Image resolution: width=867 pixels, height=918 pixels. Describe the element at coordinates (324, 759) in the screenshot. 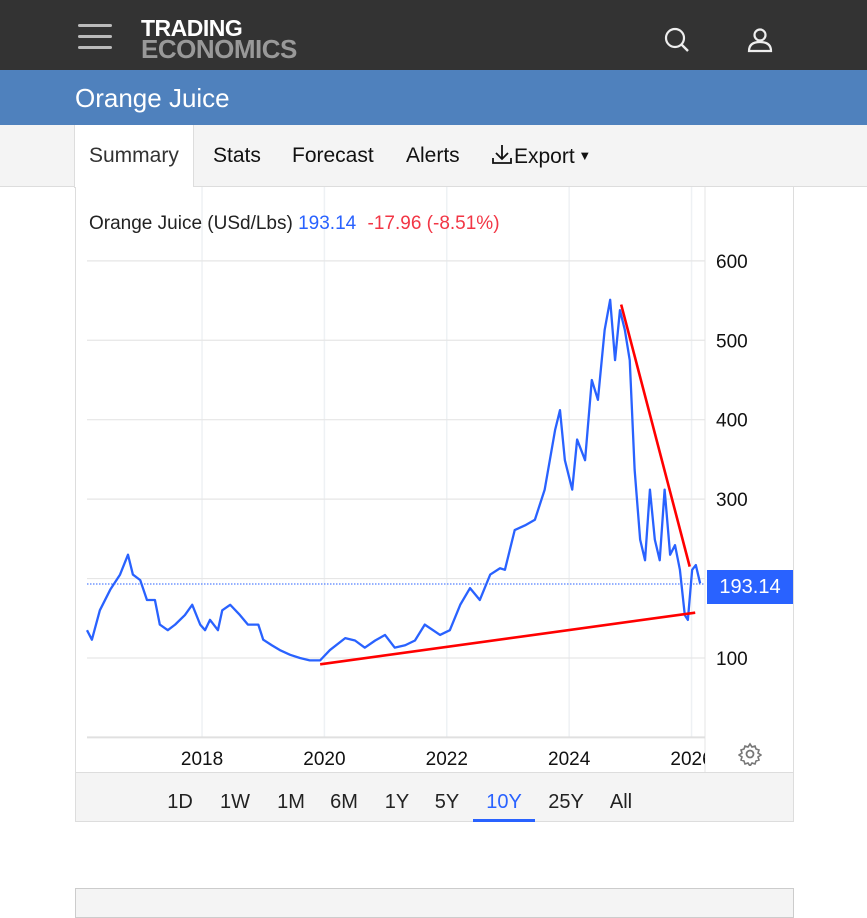

I see `x-tick-label: 2020` at that location.